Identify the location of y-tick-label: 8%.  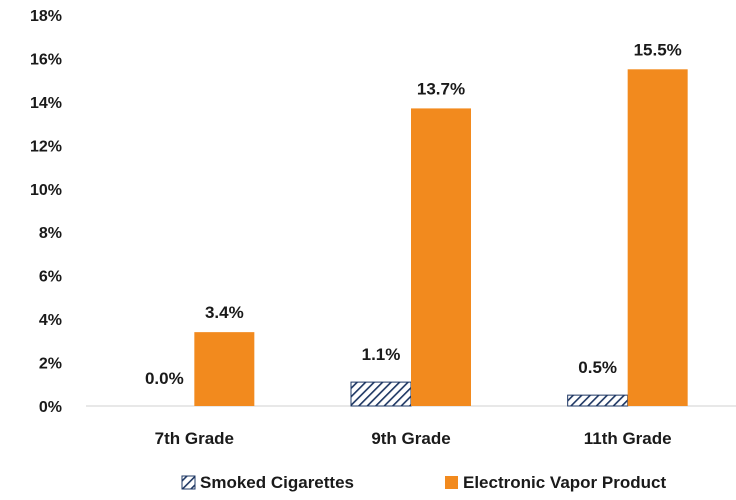
(50, 233).